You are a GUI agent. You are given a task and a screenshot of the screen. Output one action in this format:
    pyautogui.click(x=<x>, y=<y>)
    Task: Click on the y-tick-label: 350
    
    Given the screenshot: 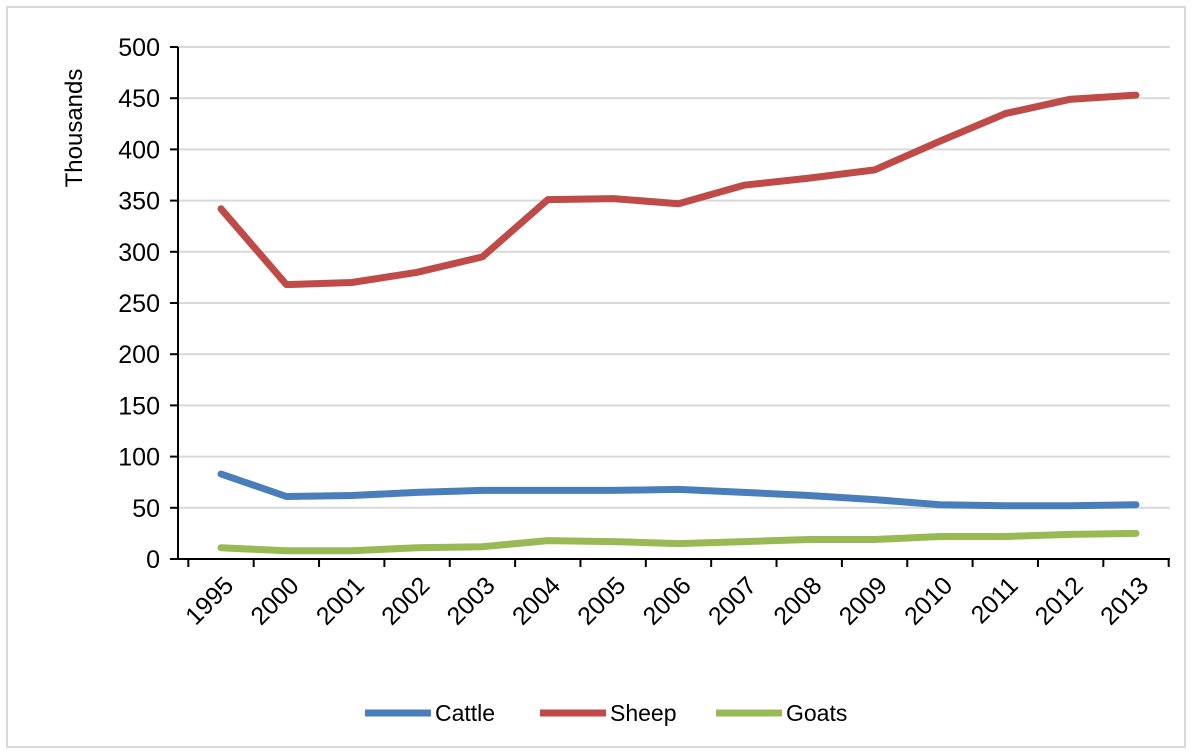 What is the action you would take?
    pyautogui.click(x=139, y=202)
    